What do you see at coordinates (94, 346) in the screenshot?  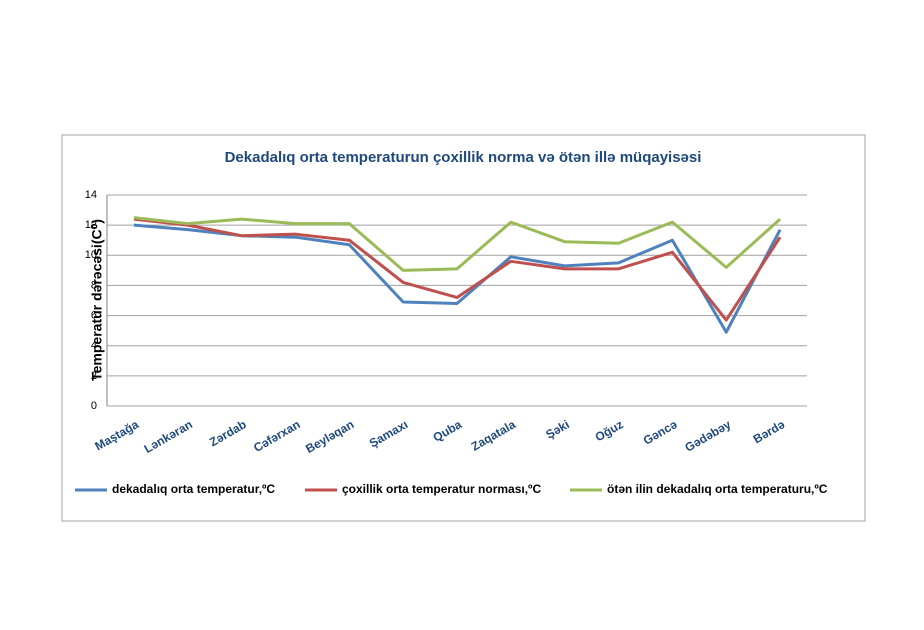 I see `y-tick-label: 4` at bounding box center [94, 346].